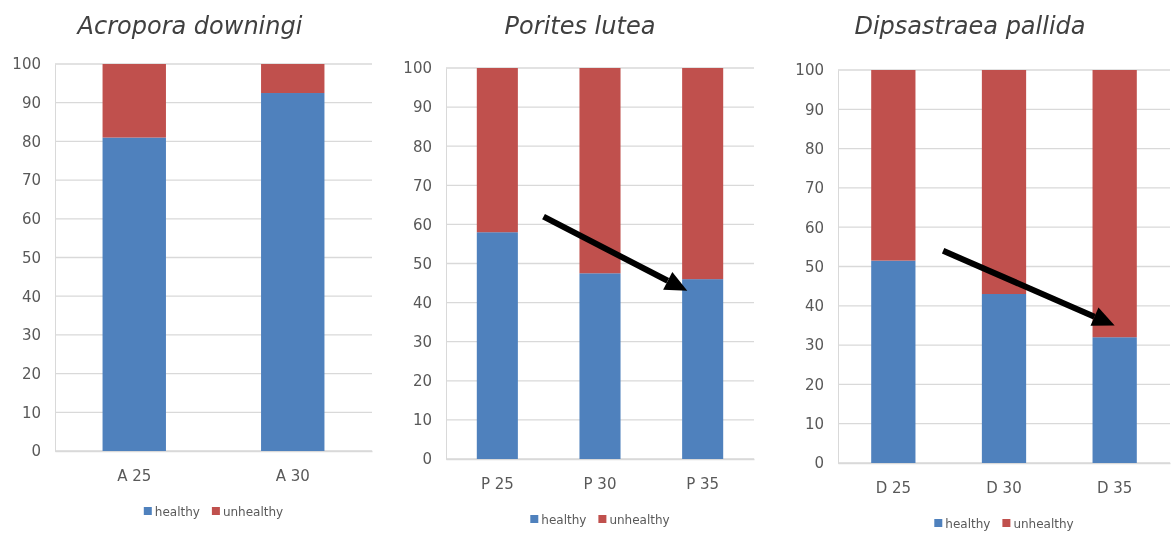 This screenshot has width=1173, height=538. I want to click on chart-title: Dipsastraea pallida, so click(970, 26).